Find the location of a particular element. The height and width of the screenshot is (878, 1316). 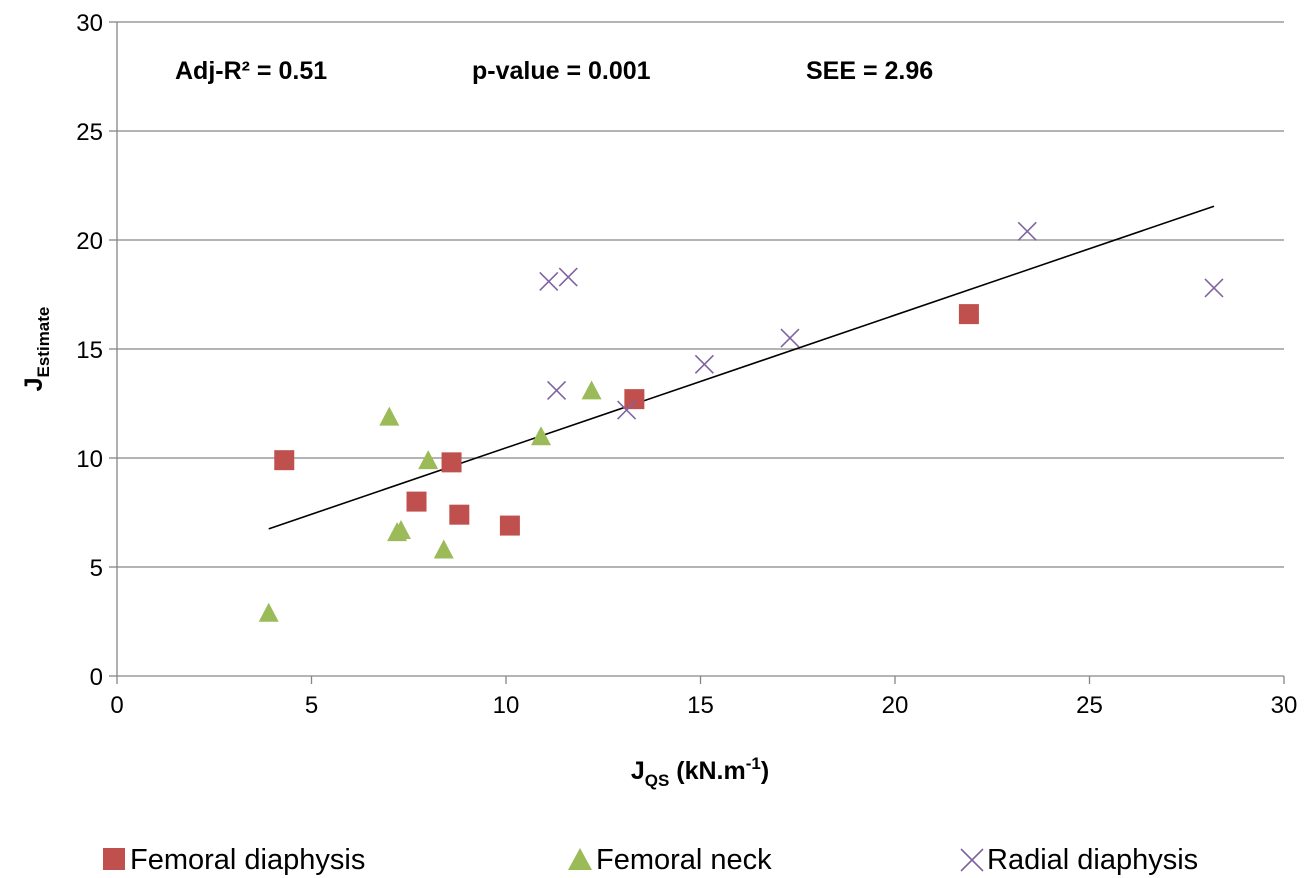

y-tick-label: 20 is located at coordinates (89, 241).